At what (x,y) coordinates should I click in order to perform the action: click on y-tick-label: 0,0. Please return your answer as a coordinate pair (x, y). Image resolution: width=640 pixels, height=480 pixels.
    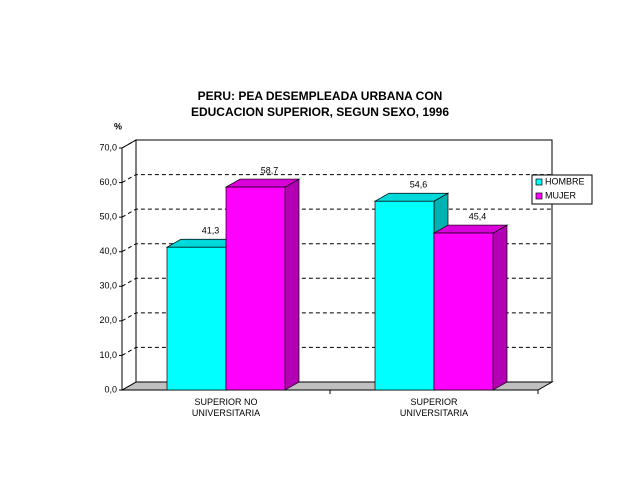
    Looking at the image, I should click on (110, 389).